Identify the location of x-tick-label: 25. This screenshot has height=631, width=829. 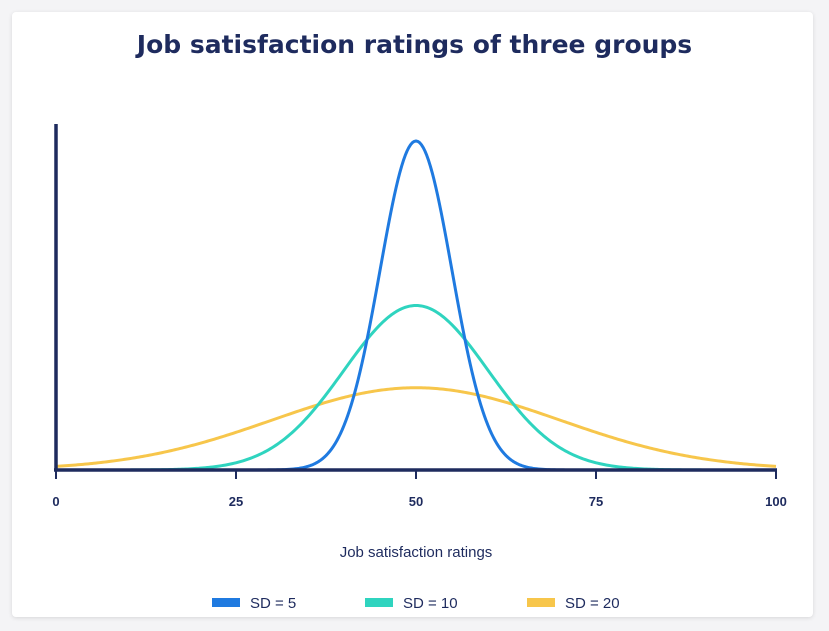
(236, 501).